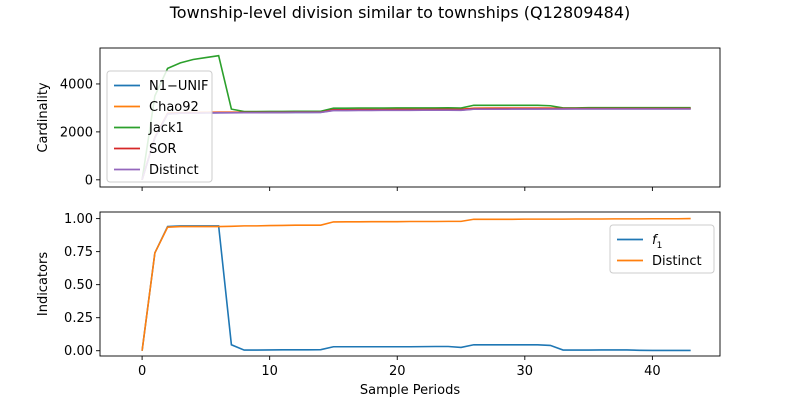  I want to click on legend-box, so click(159, 126).